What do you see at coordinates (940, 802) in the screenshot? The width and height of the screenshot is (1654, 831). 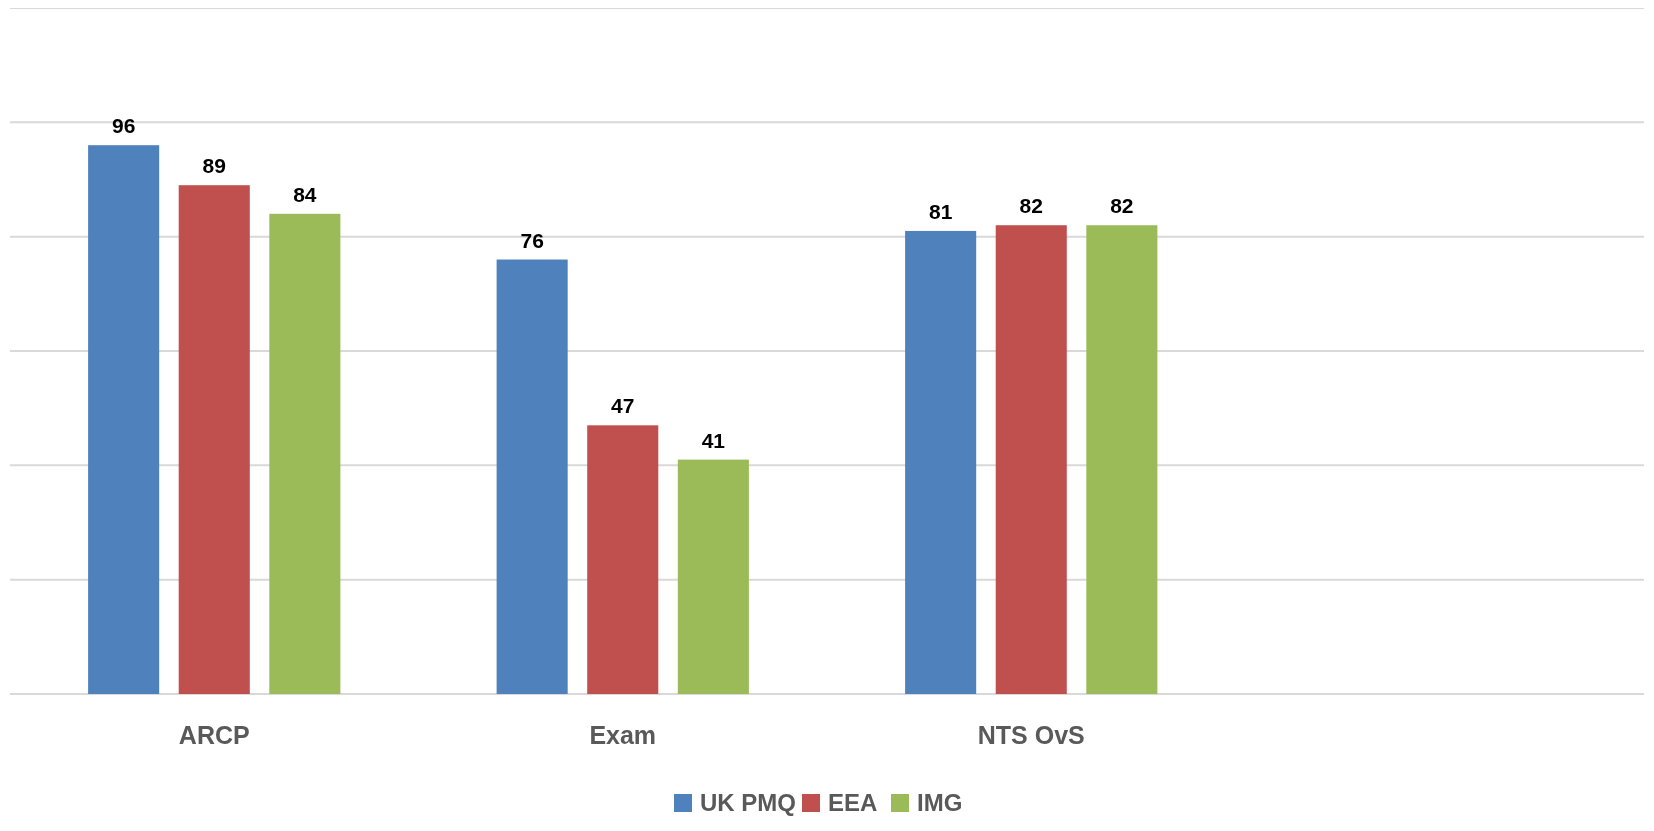 I see `legend-label: IMG` at bounding box center [940, 802].